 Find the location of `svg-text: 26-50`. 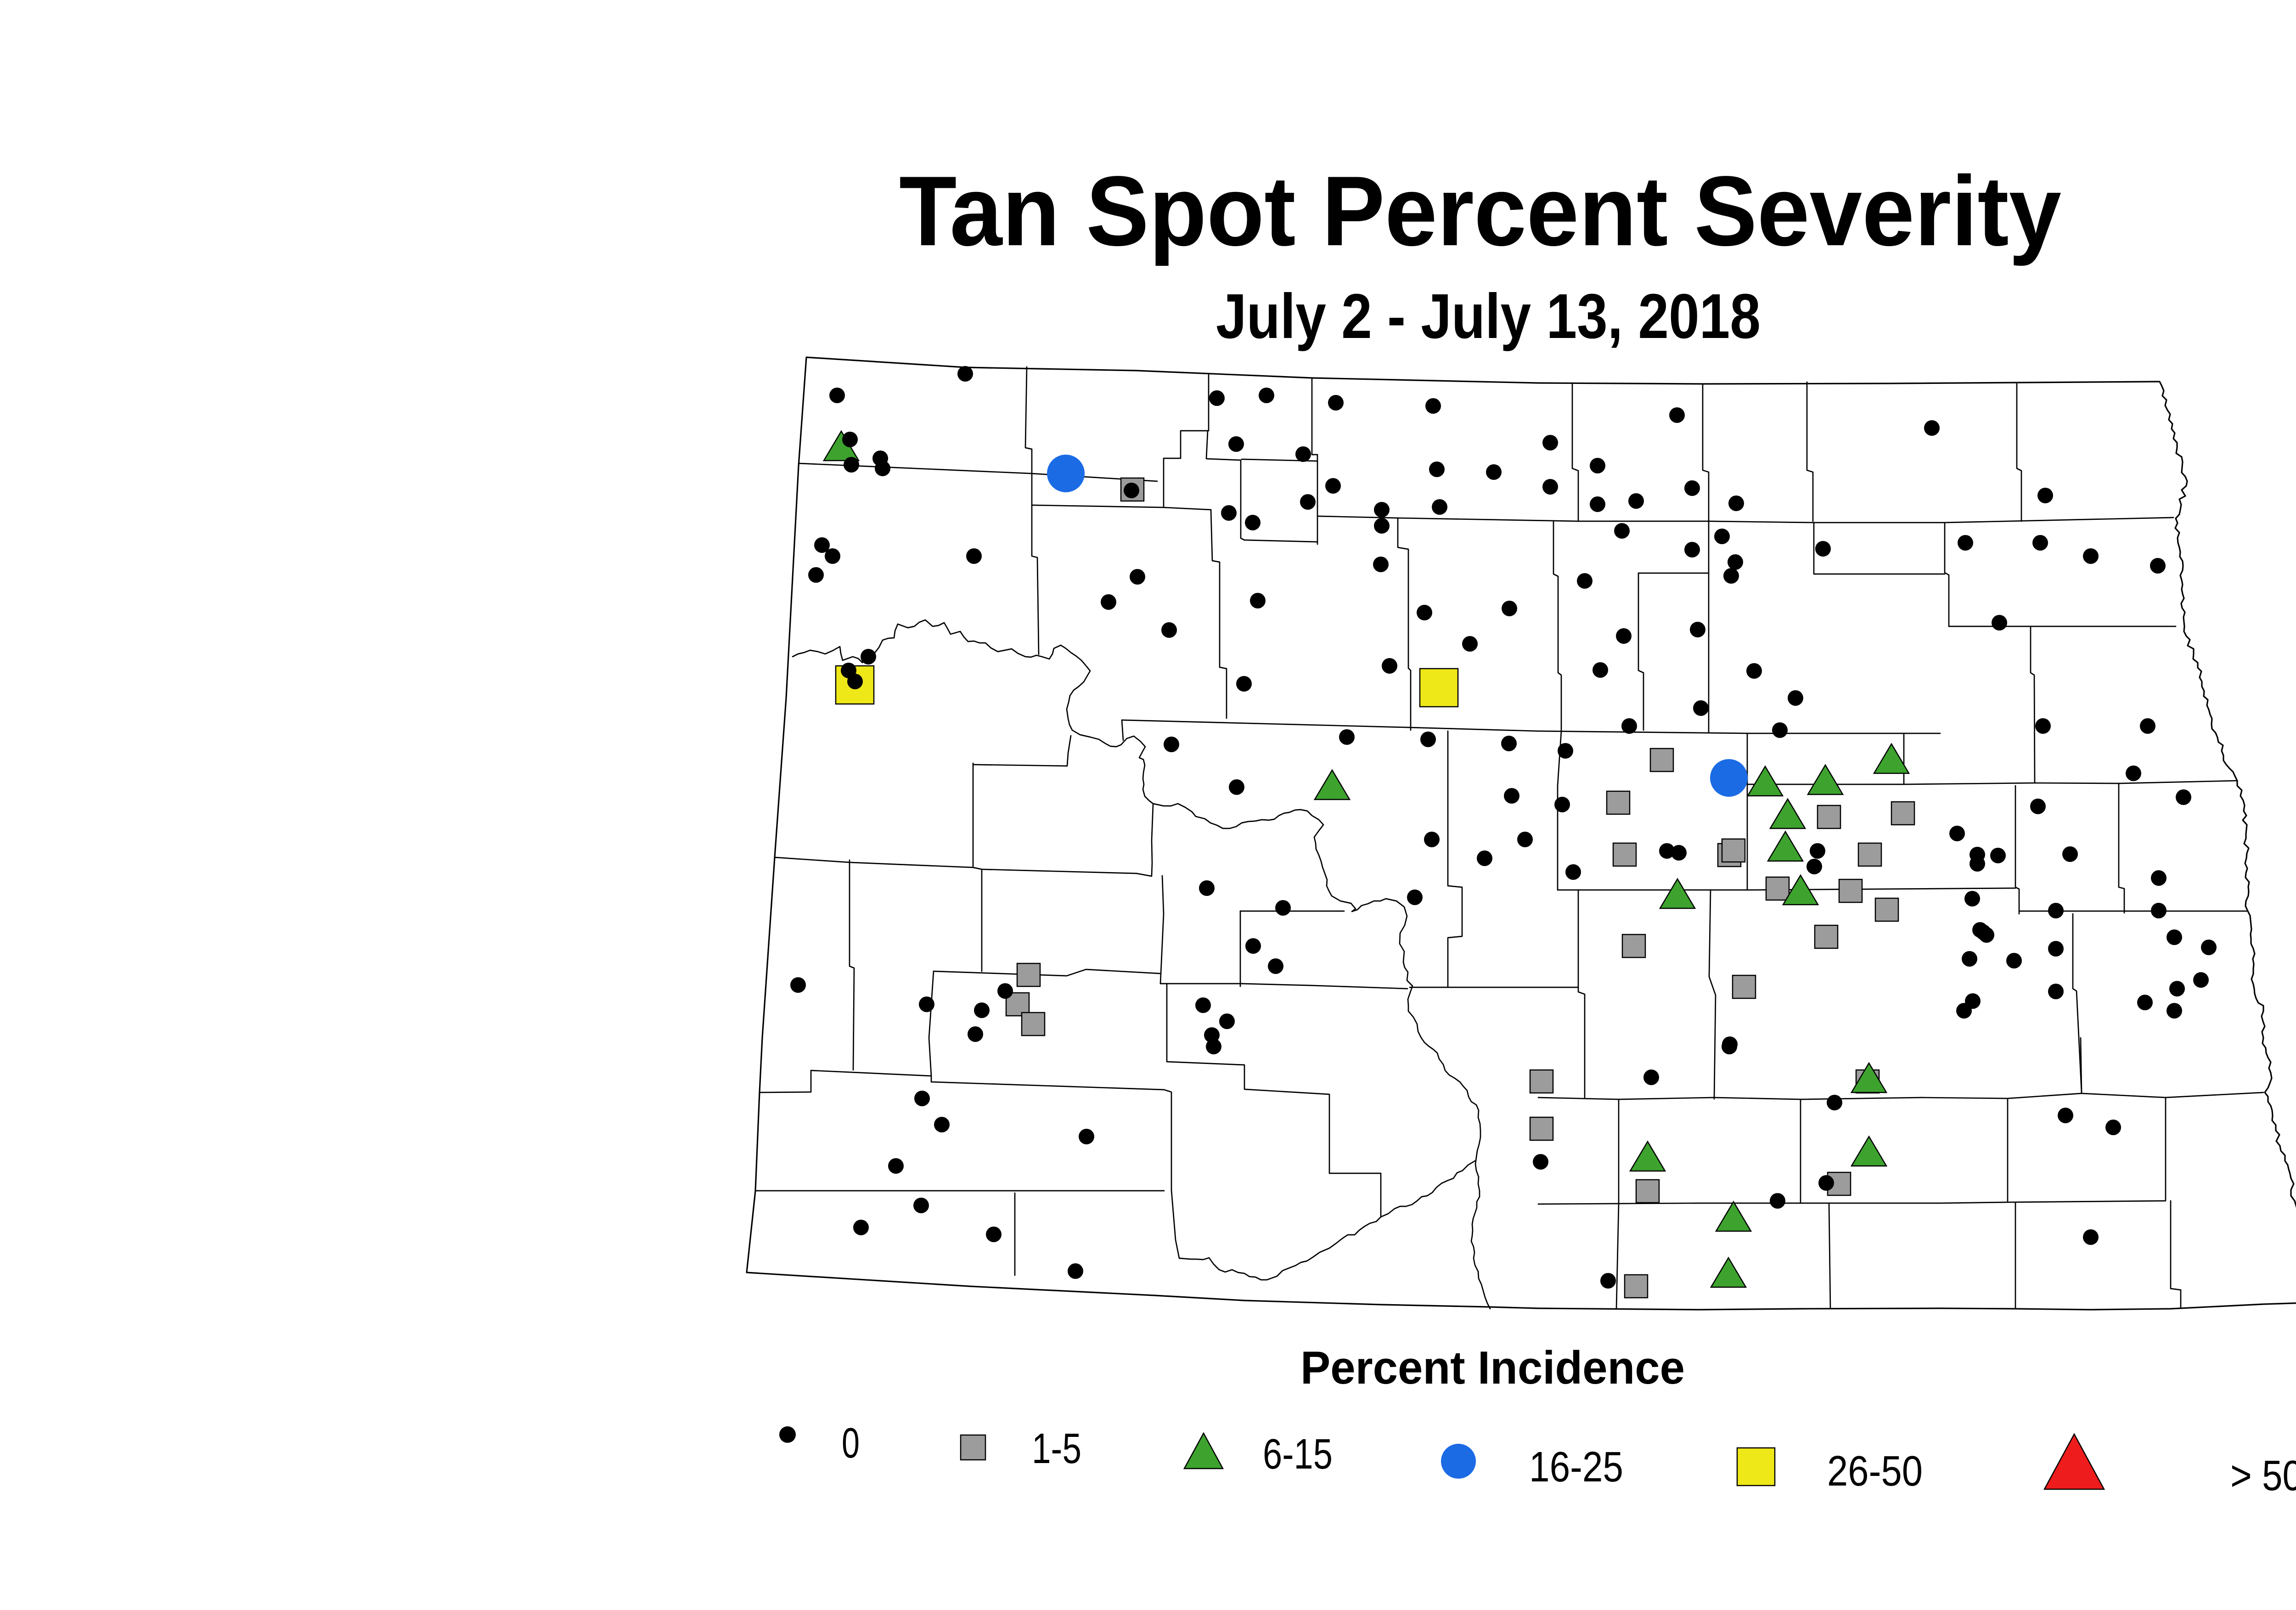

svg-text: 26-50 is located at coordinates (1875, 1471).